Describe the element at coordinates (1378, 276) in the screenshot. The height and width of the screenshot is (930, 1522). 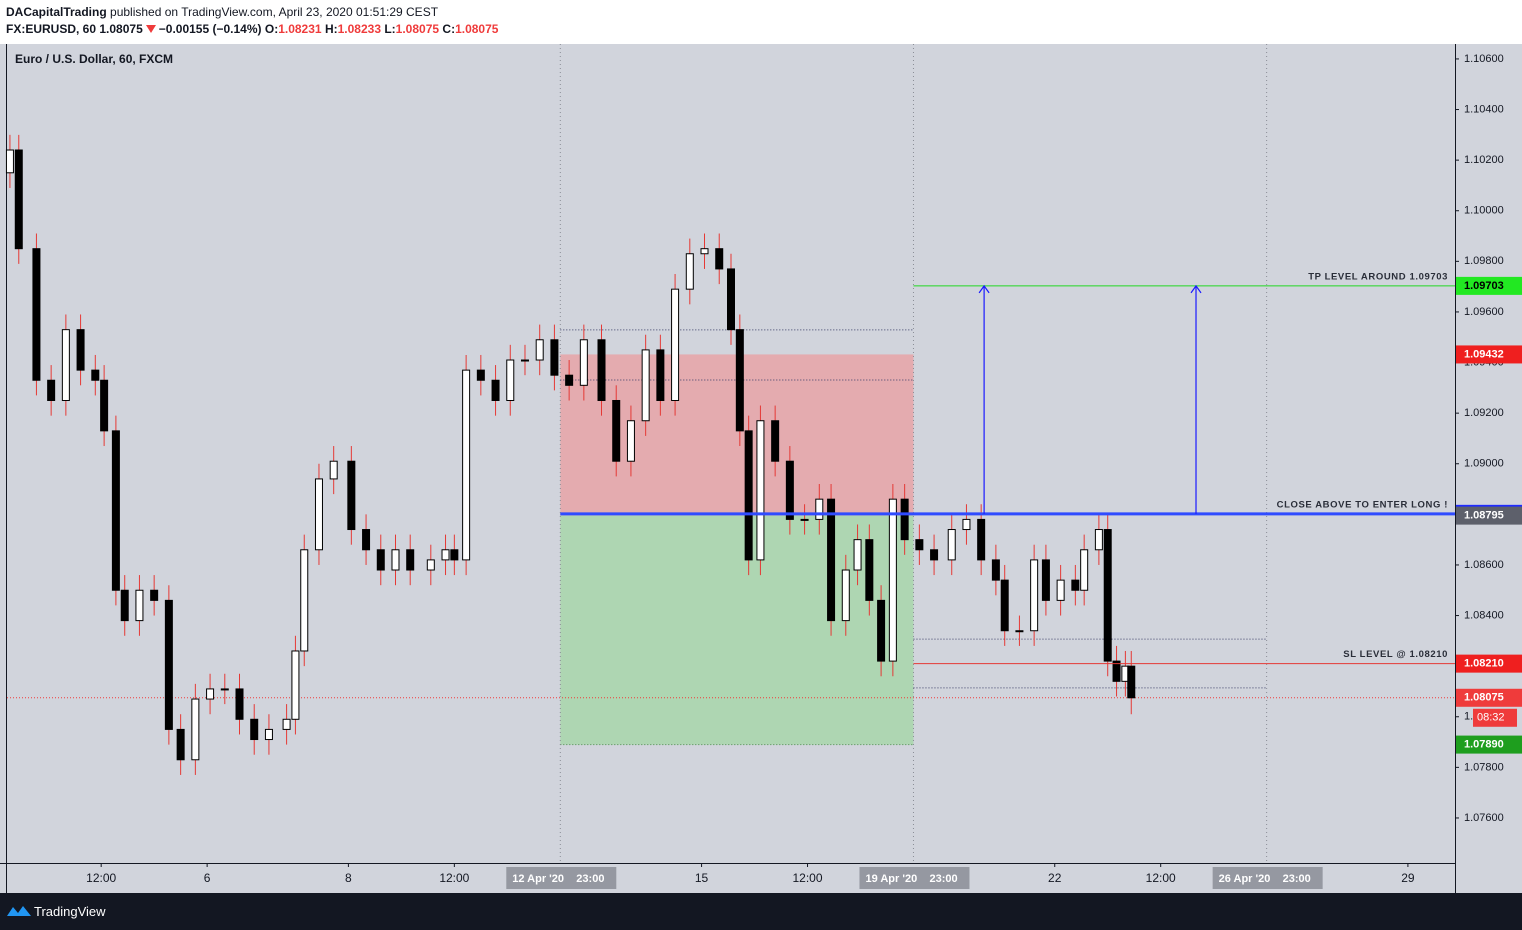
I see `level-annotation: TP LEVEL AROUND 1.09703` at that location.